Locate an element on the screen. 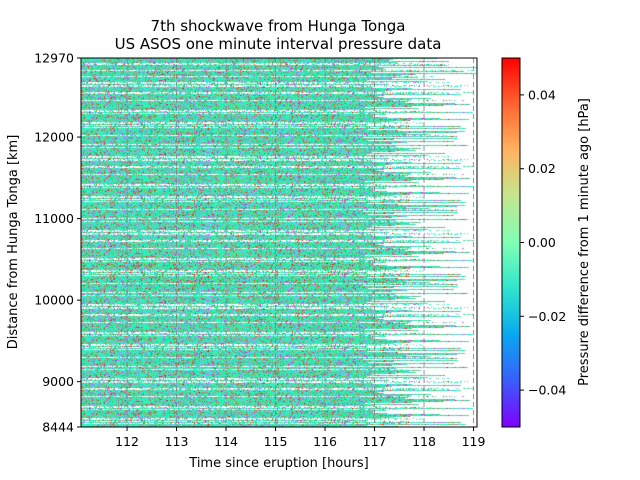 This screenshot has height=480, width=640. colorbar is located at coordinates (511, 242).